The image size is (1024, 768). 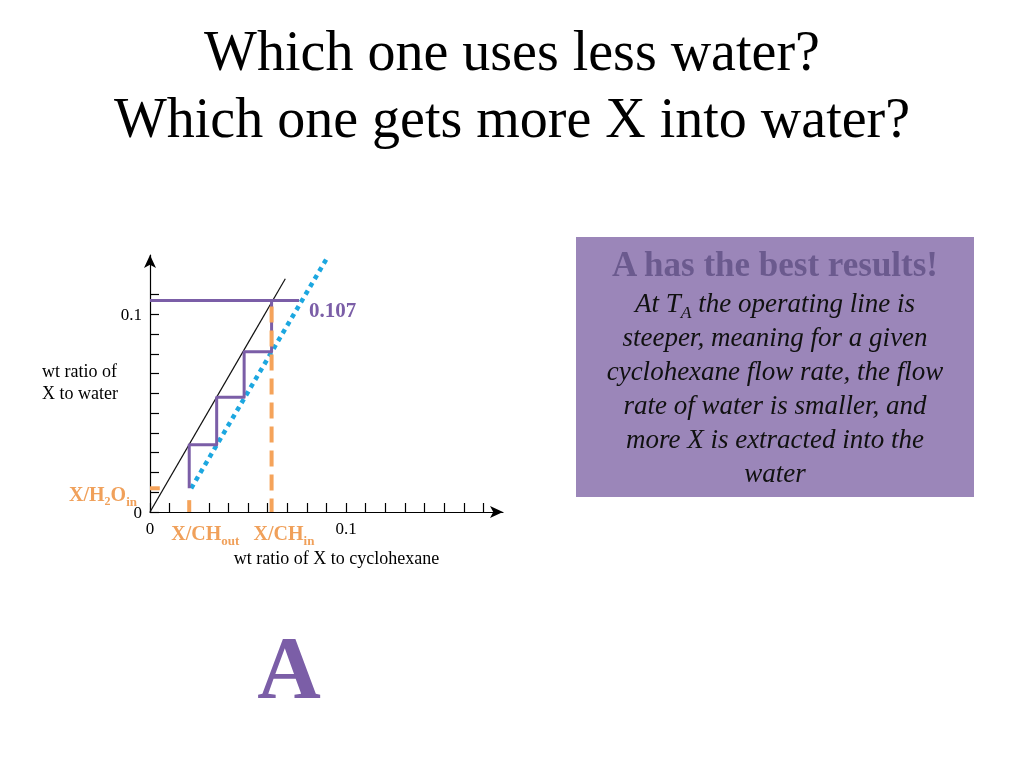 What do you see at coordinates (289, 667) in the screenshot?
I see `text: A` at bounding box center [289, 667].